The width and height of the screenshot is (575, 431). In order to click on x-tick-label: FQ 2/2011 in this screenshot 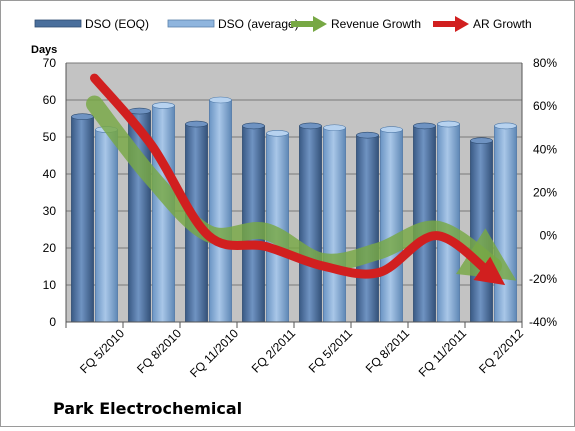, I will do `click(274, 351)`.